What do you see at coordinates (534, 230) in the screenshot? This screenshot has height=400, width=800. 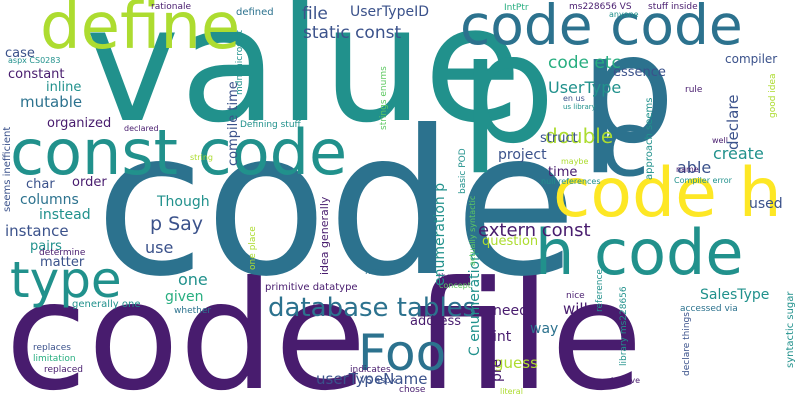 I see `word: extern const` at bounding box center [534, 230].